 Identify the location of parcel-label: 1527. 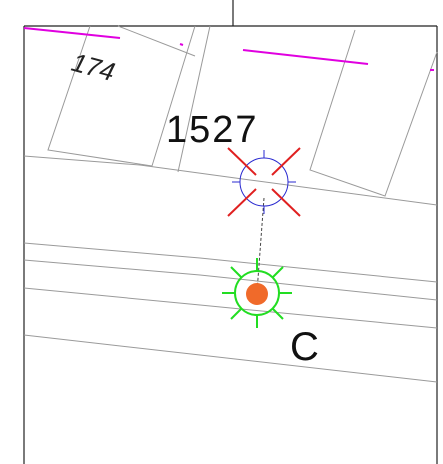
(212, 130).